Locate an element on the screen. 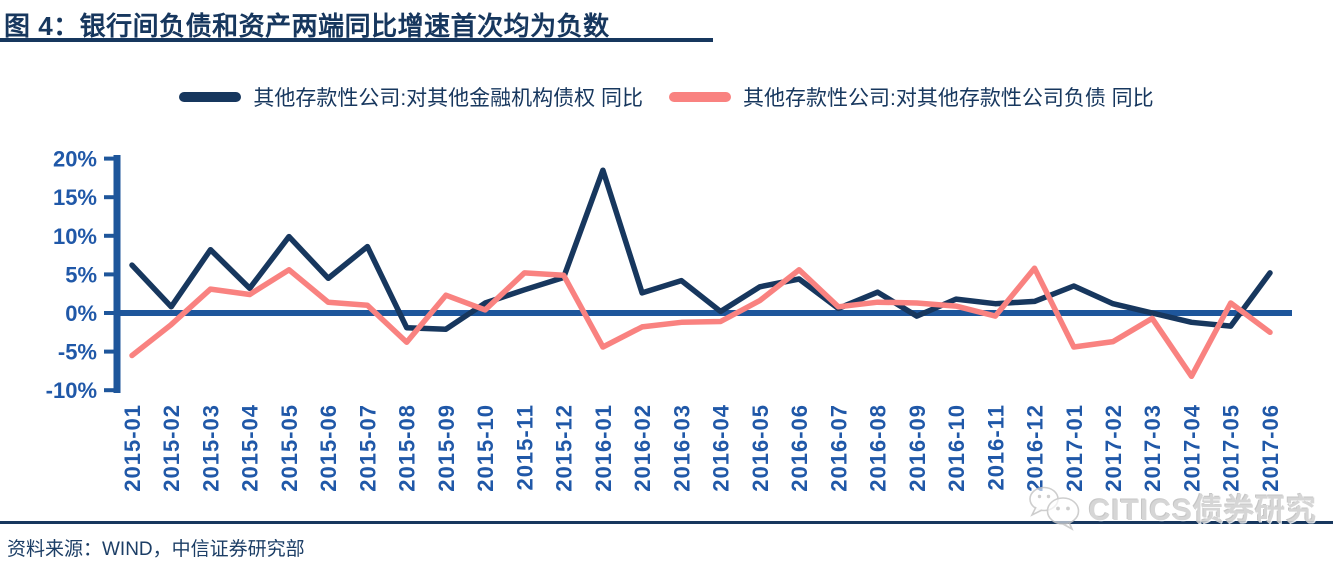 The image size is (1333, 569). x-tick-label: 2015-10 is located at coordinates (485, 448).